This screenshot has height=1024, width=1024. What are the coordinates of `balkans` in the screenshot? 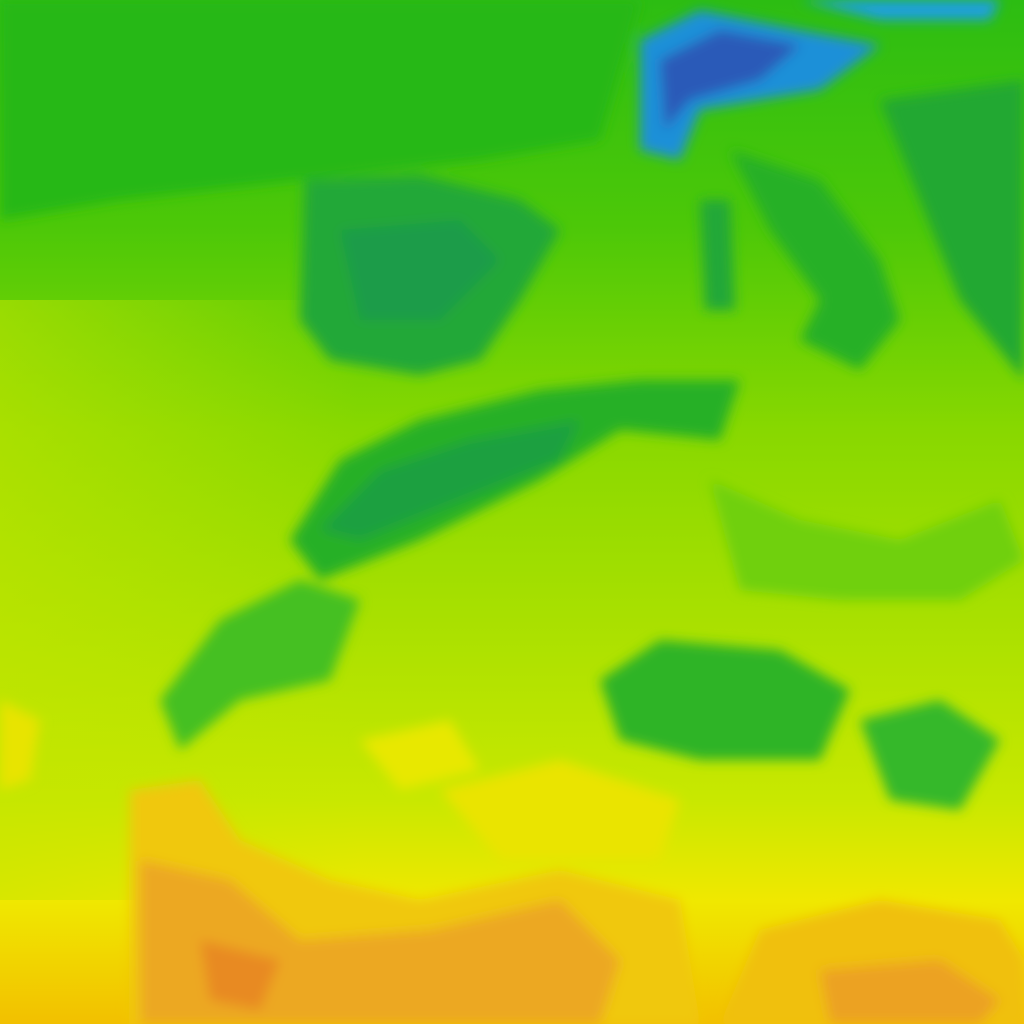 It's located at (952, 230).